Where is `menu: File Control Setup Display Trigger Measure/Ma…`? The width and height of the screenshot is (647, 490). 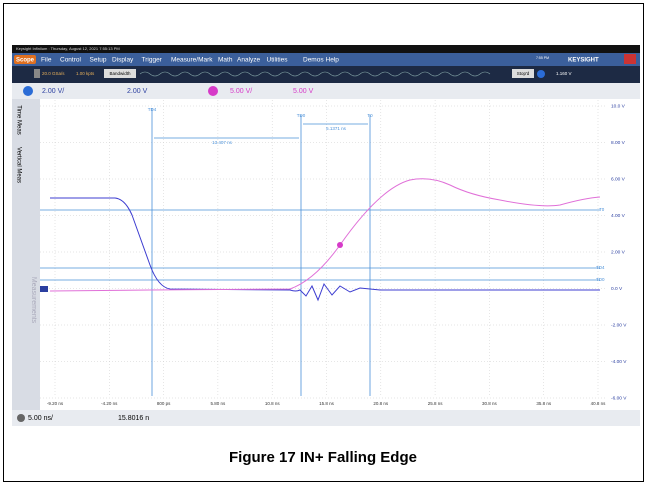 menu: File Control Setup Display Trigger Measure/Ma… is located at coordinates (190, 60).